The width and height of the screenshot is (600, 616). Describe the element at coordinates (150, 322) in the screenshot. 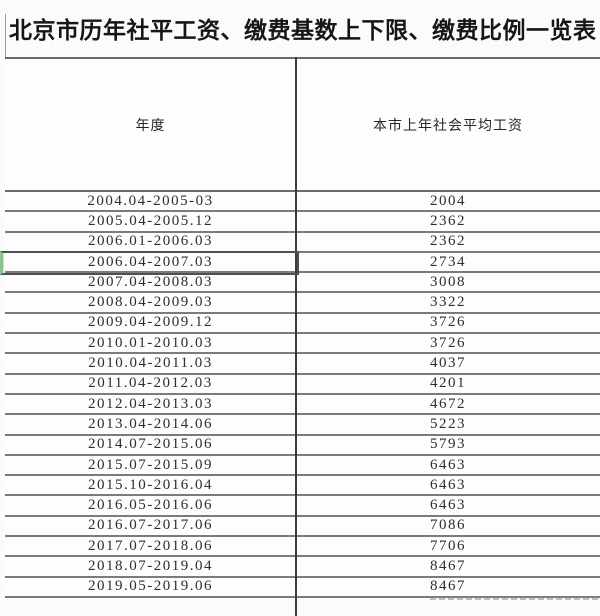

I see `cell-year-period: 2009.04-2009.12` at that location.